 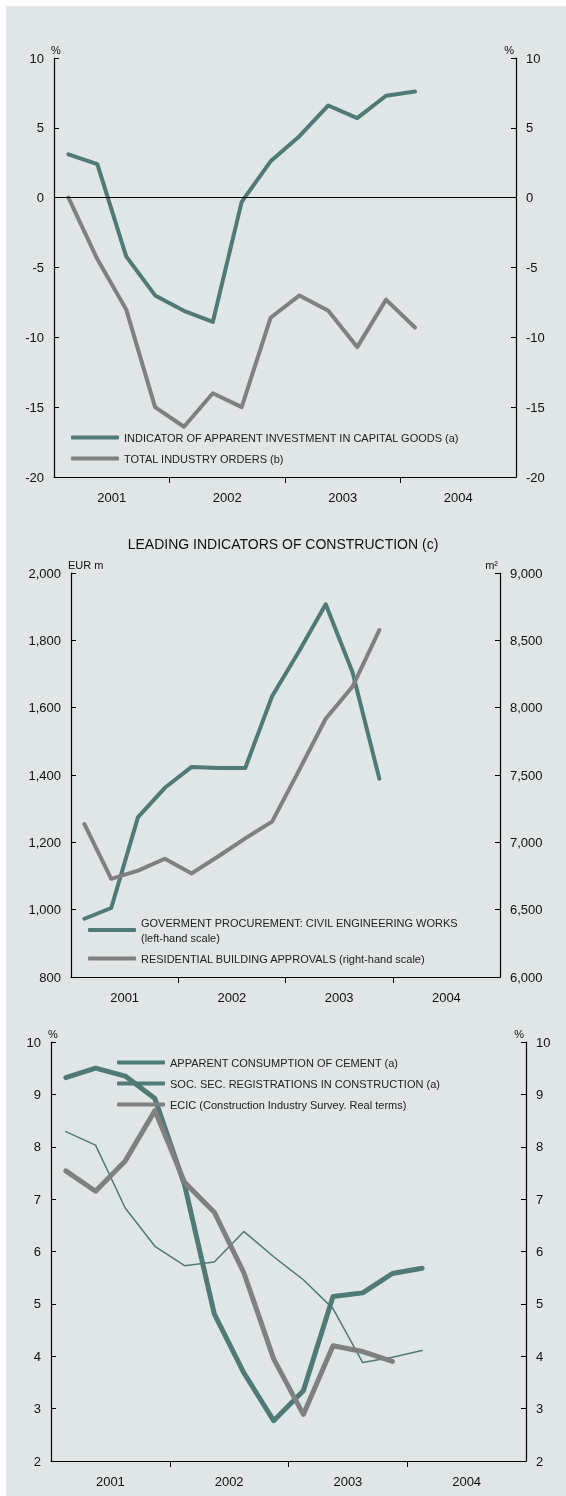 I want to click on y2-tick-label: 9, so click(x=540, y=1094).